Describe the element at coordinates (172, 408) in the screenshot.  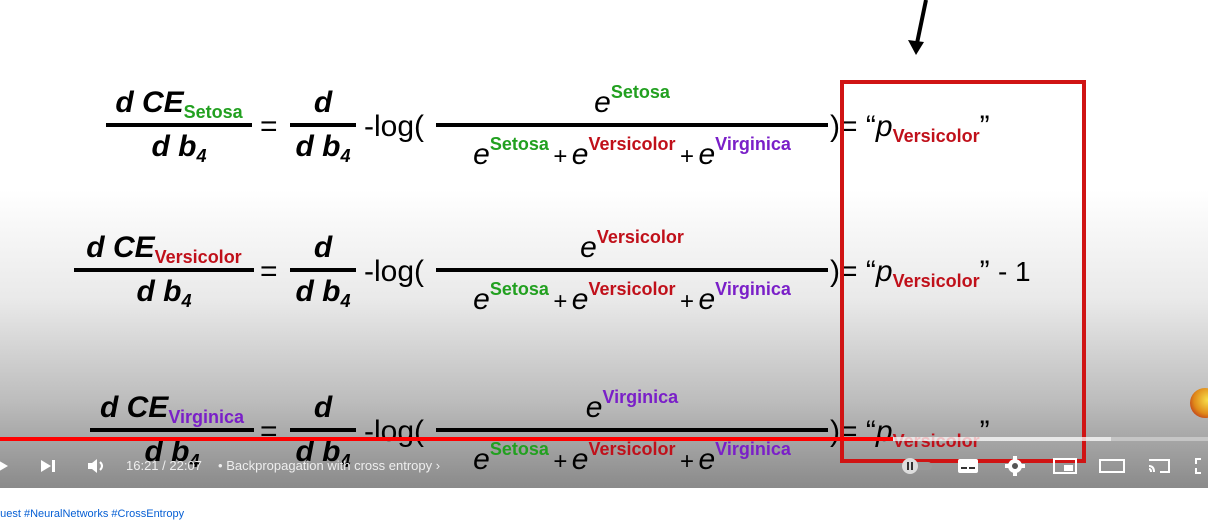
I see `lhs-numerator: d CEVirginica` at that location.